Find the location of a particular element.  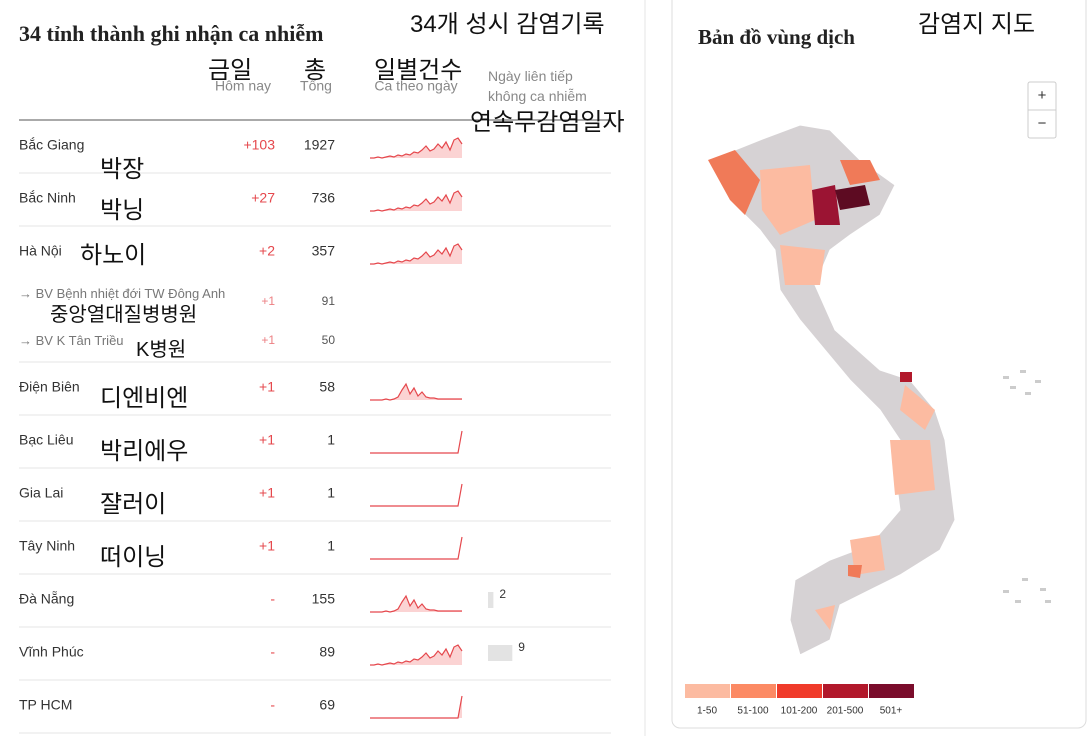

total-count: 736 is located at coordinates (324, 198).